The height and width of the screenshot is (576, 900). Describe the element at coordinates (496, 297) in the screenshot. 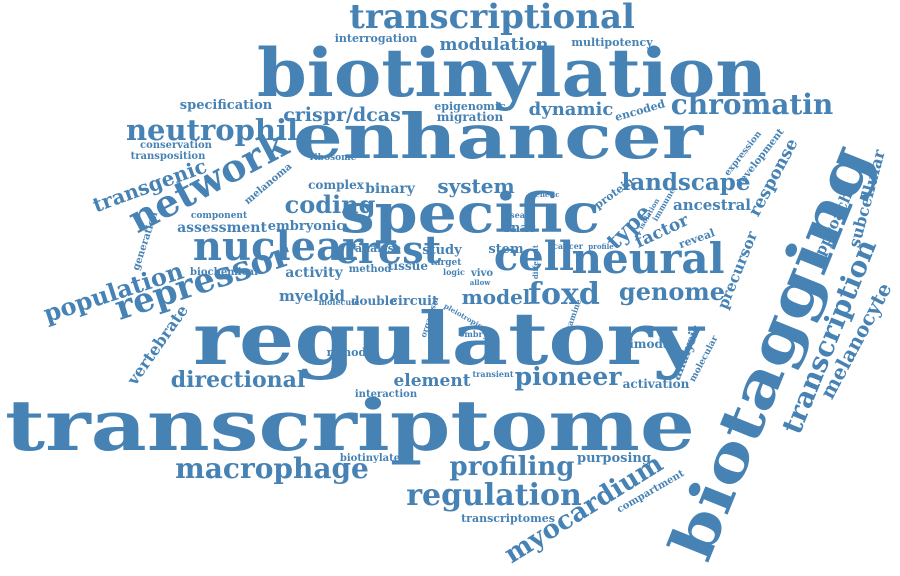

I see `word-model: model` at that location.